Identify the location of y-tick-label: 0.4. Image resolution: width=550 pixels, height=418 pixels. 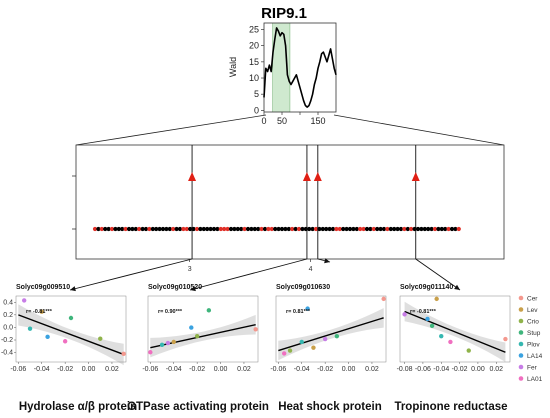
(8, 302).